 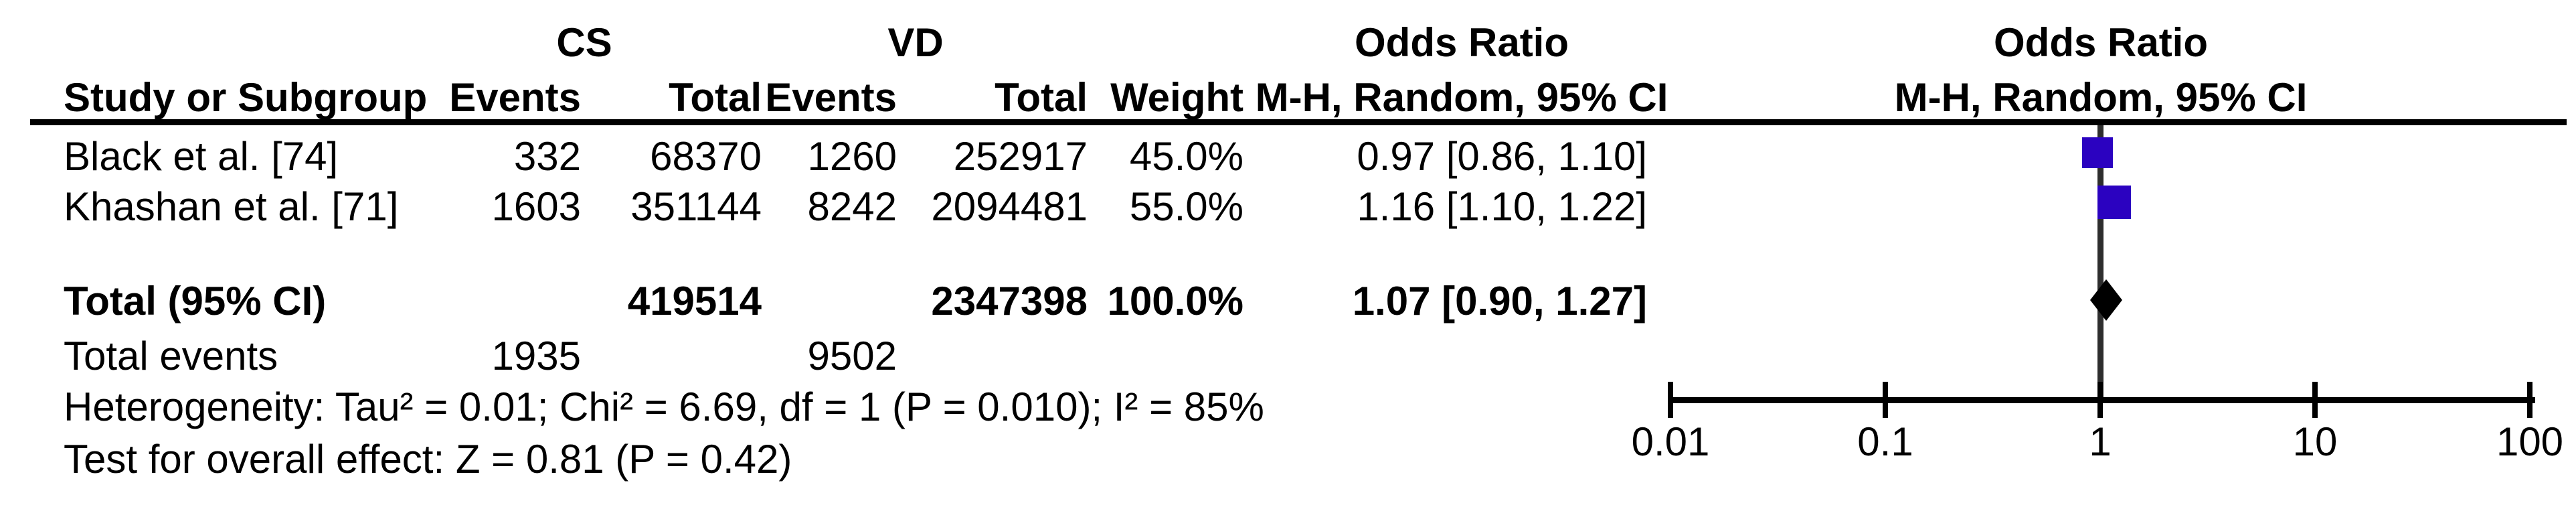 What do you see at coordinates (515, 97) in the screenshot?
I see `col-header-events-cs: Events` at bounding box center [515, 97].